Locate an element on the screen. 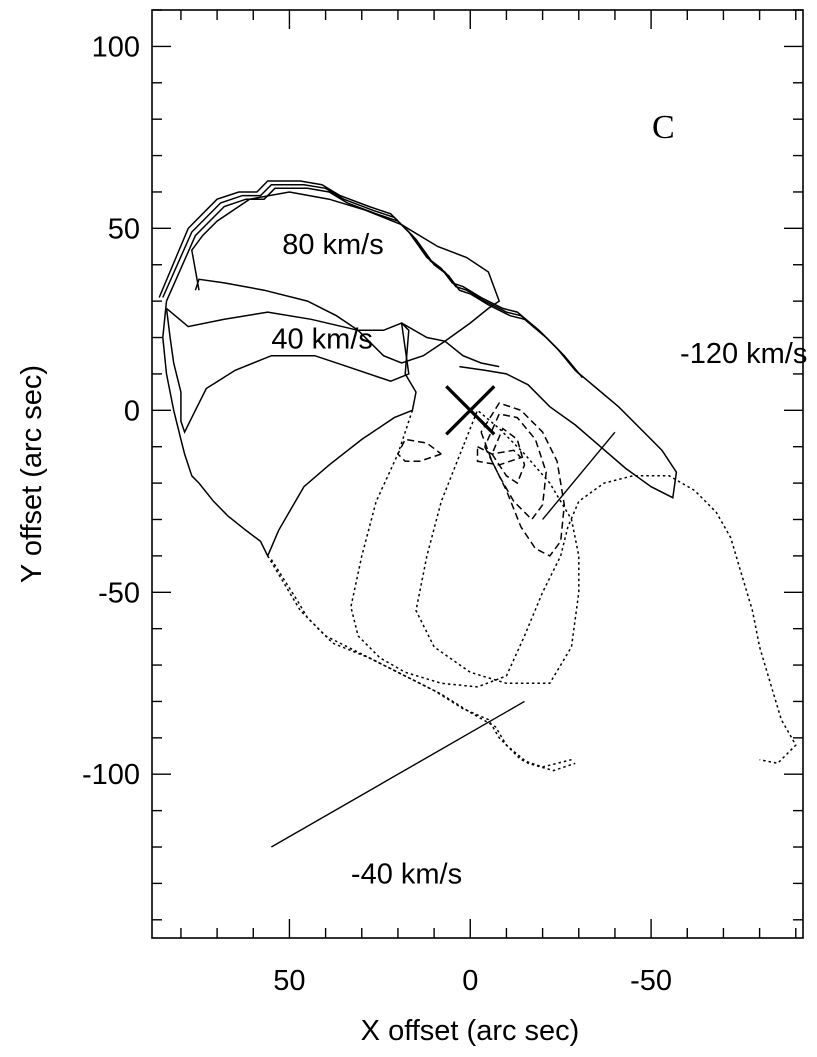 This screenshot has width=817, height=1057. velocity-annotation: -120 km/s is located at coordinates (743, 354).